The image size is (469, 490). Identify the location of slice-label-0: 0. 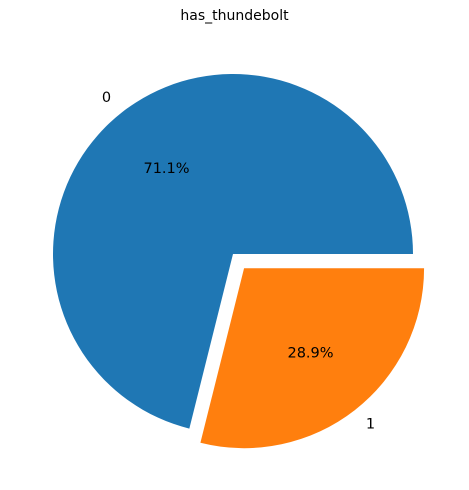
(106, 98).